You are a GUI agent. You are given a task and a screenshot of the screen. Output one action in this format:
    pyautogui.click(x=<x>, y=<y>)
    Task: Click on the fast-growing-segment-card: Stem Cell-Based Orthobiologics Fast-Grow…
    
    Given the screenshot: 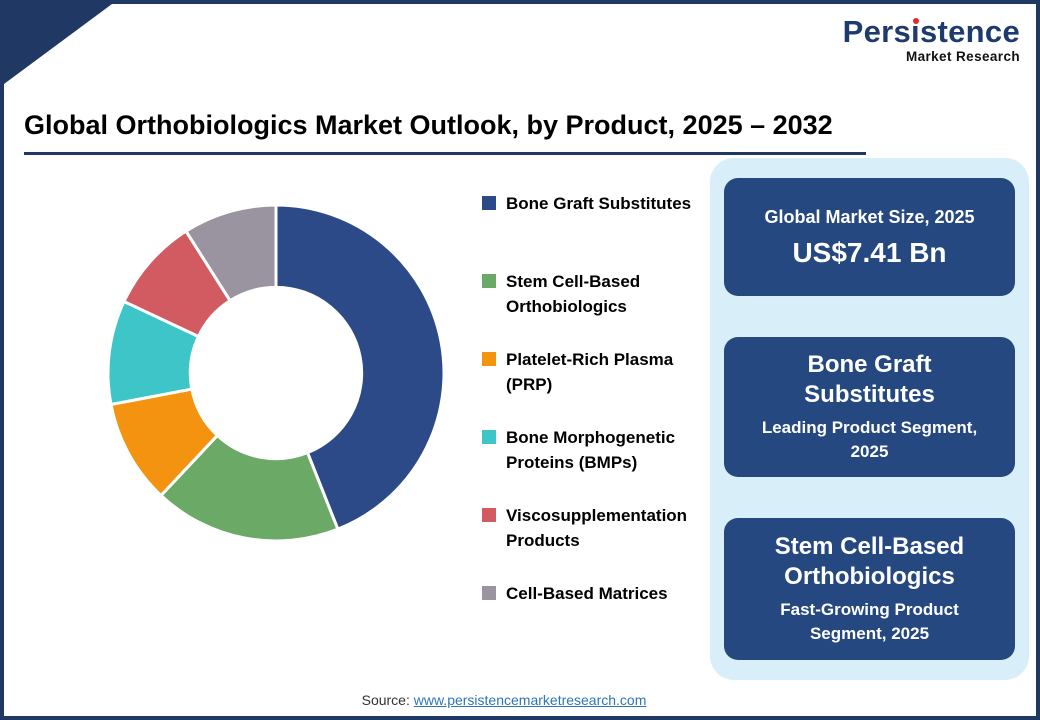 What is the action you would take?
    pyautogui.click(x=869, y=589)
    